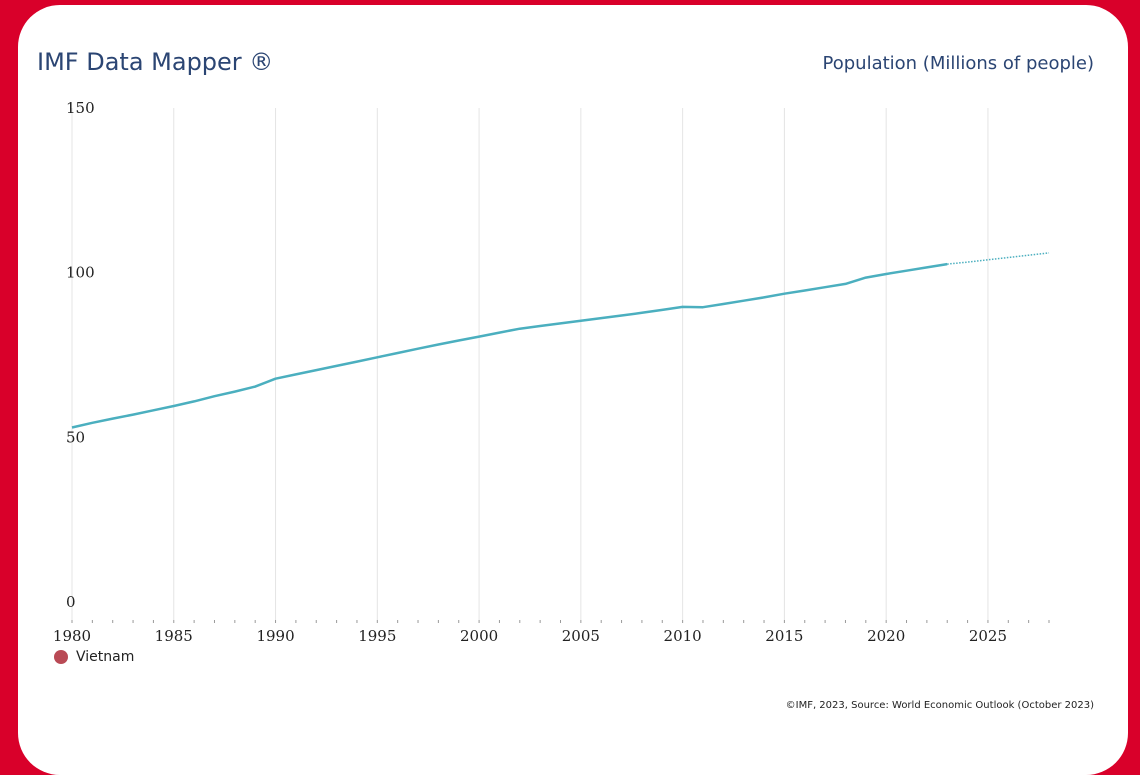  What do you see at coordinates (80, 355) in the screenshot?
I see `y-tick-labels: 0 50 100 150` at bounding box center [80, 355].